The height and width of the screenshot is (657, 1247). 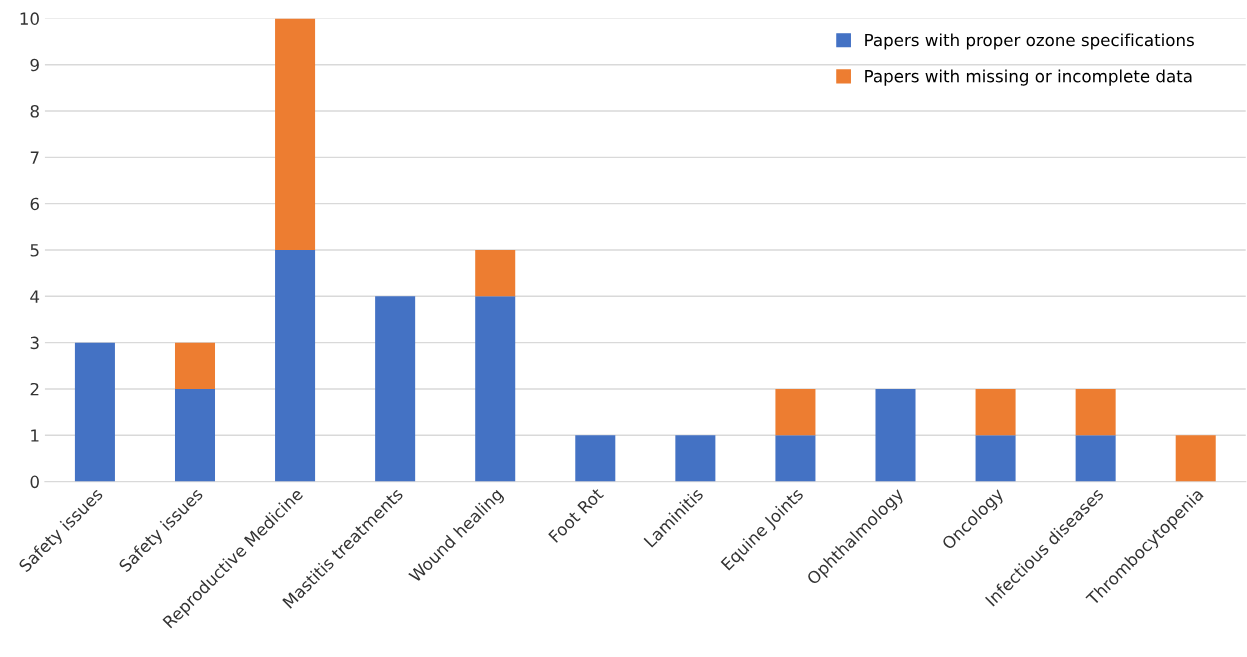 What do you see at coordinates (35, 296) in the screenshot?
I see `y-tick-label: 4` at bounding box center [35, 296].